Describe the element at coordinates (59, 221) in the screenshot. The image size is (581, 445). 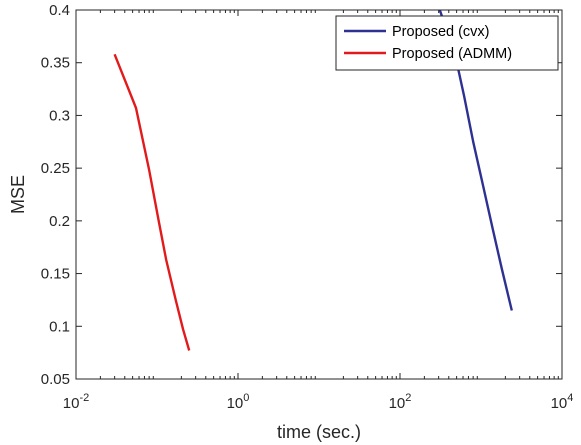
I see `y-tick-label: 0.2` at that location.